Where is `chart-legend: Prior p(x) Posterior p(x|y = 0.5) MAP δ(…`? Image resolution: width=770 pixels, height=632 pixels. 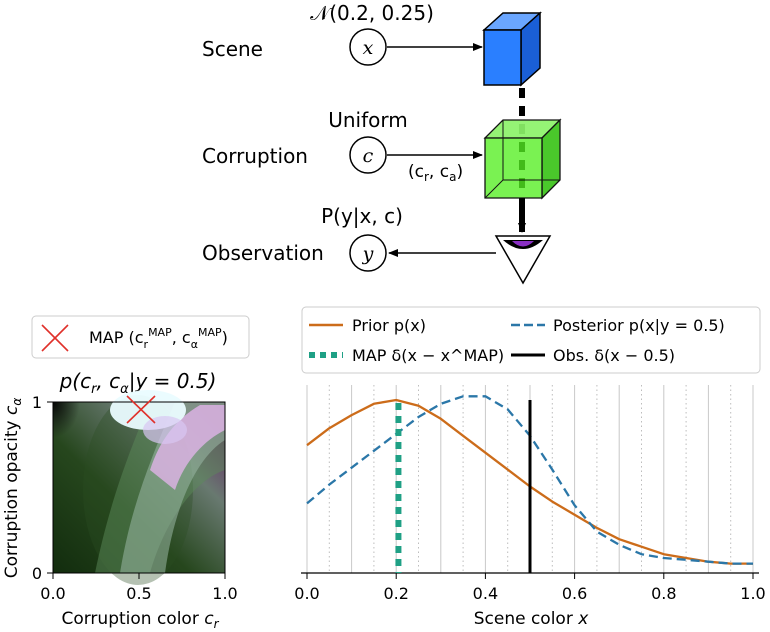 chart-legend: Prior p(x) Posterior p(x|y = 0.5) MAP δ(… is located at coordinates (531, 340).